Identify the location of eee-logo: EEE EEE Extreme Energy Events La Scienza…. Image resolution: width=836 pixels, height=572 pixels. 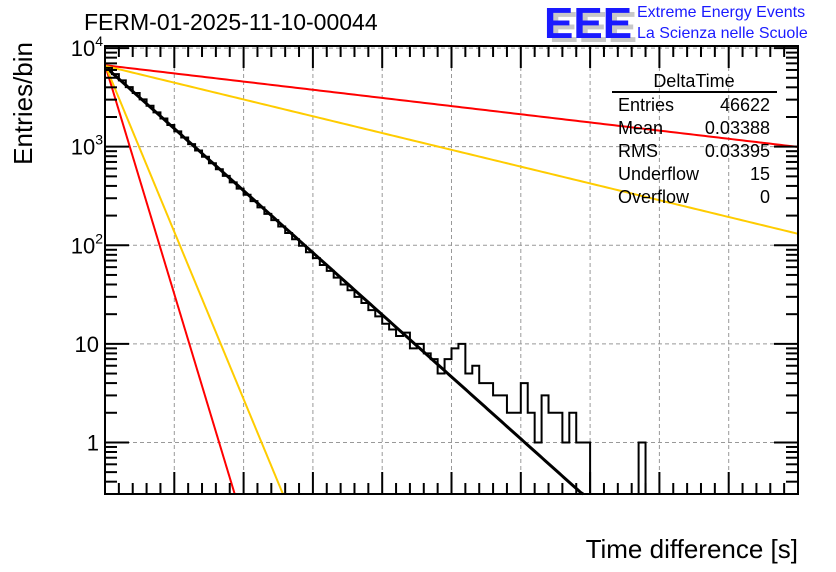
(676, 26).